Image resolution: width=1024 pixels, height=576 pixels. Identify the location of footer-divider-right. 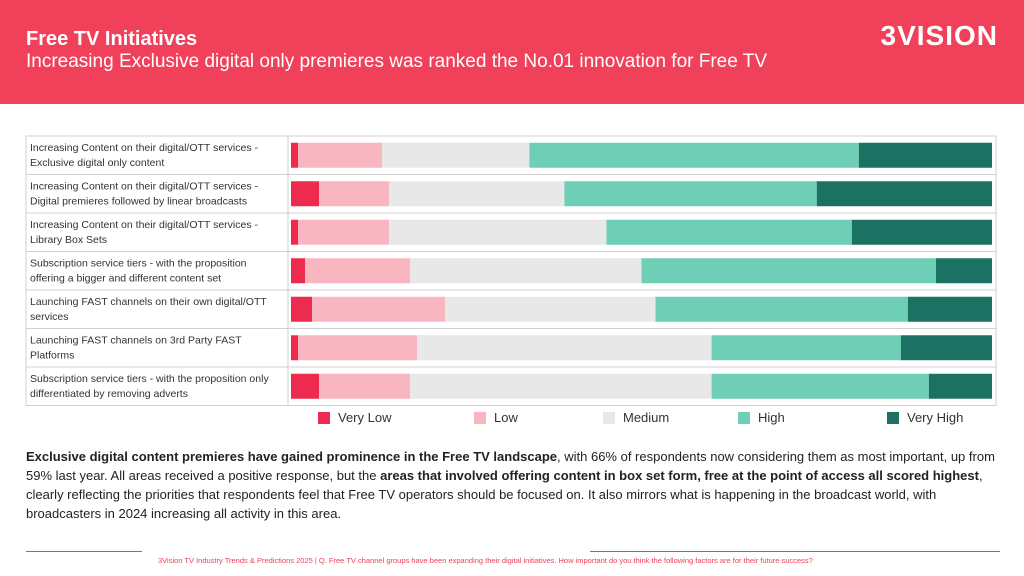
(795, 551).